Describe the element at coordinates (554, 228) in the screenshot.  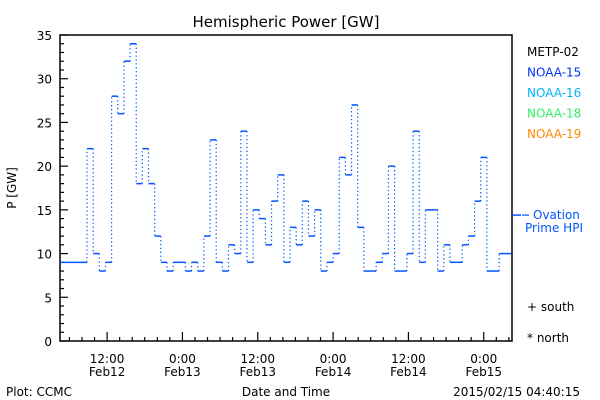
I see `ovation-label-2: Prime HPI` at that location.